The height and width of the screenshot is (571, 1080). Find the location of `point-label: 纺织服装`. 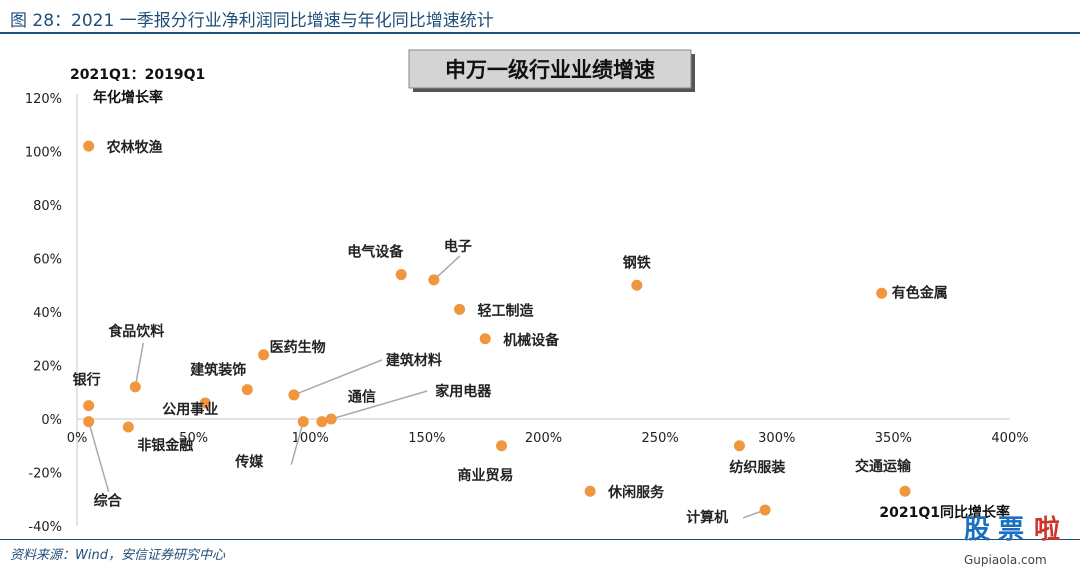

point-label: 纺织服装 is located at coordinates (757, 467).